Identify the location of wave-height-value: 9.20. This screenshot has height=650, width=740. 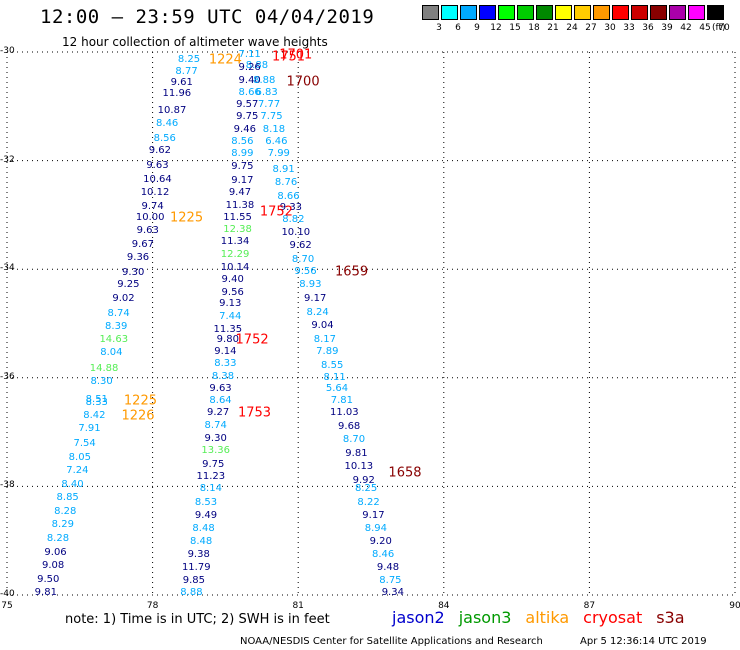
(380, 541).